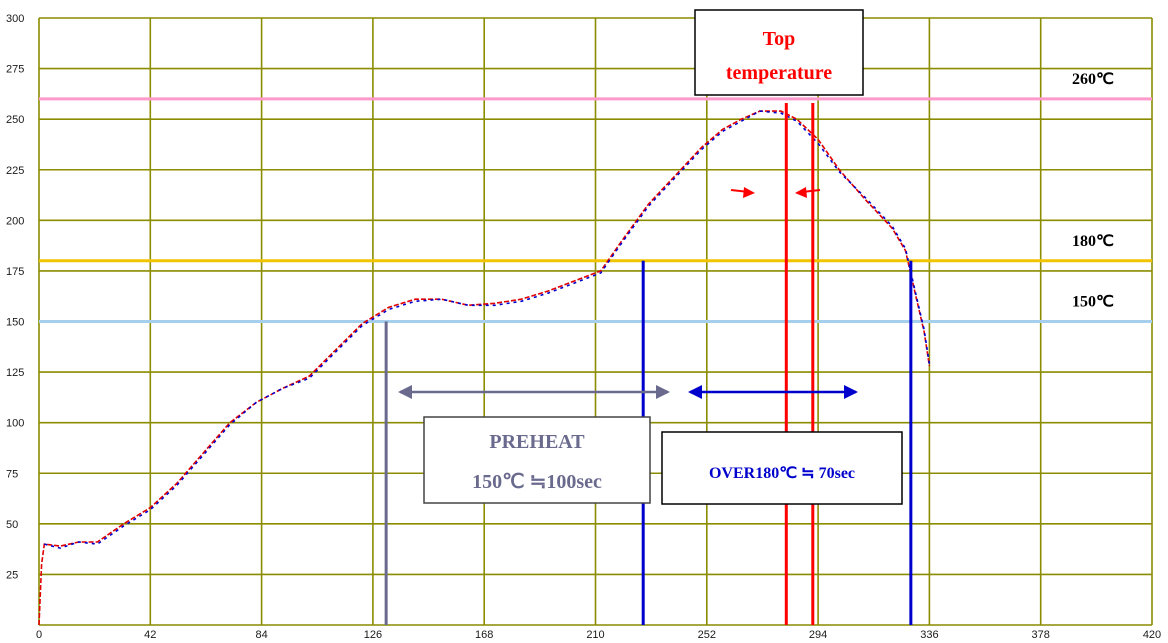 This screenshot has width=1168, height=643. What do you see at coordinates (39, 635) in the screenshot?
I see `x-tick-label: 0` at bounding box center [39, 635].